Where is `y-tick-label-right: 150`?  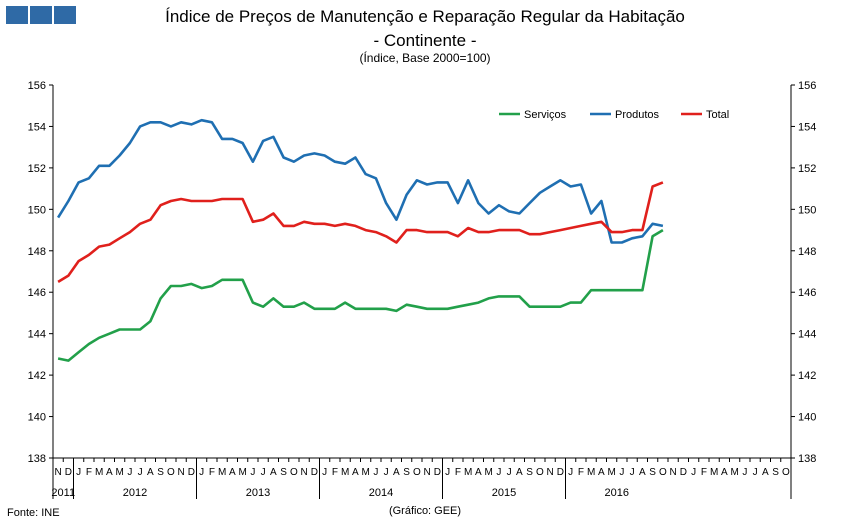 y-tick-label-right: 150 is located at coordinates (807, 210).